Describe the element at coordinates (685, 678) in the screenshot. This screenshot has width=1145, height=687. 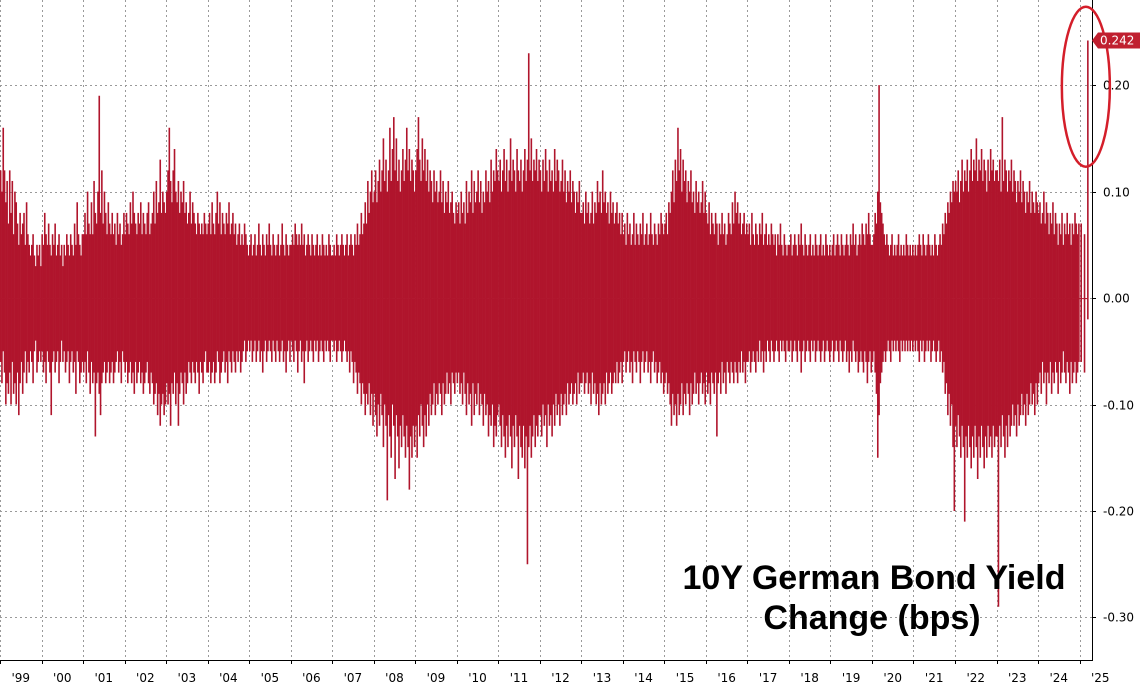
I see `x-tick-label: '15` at that location.